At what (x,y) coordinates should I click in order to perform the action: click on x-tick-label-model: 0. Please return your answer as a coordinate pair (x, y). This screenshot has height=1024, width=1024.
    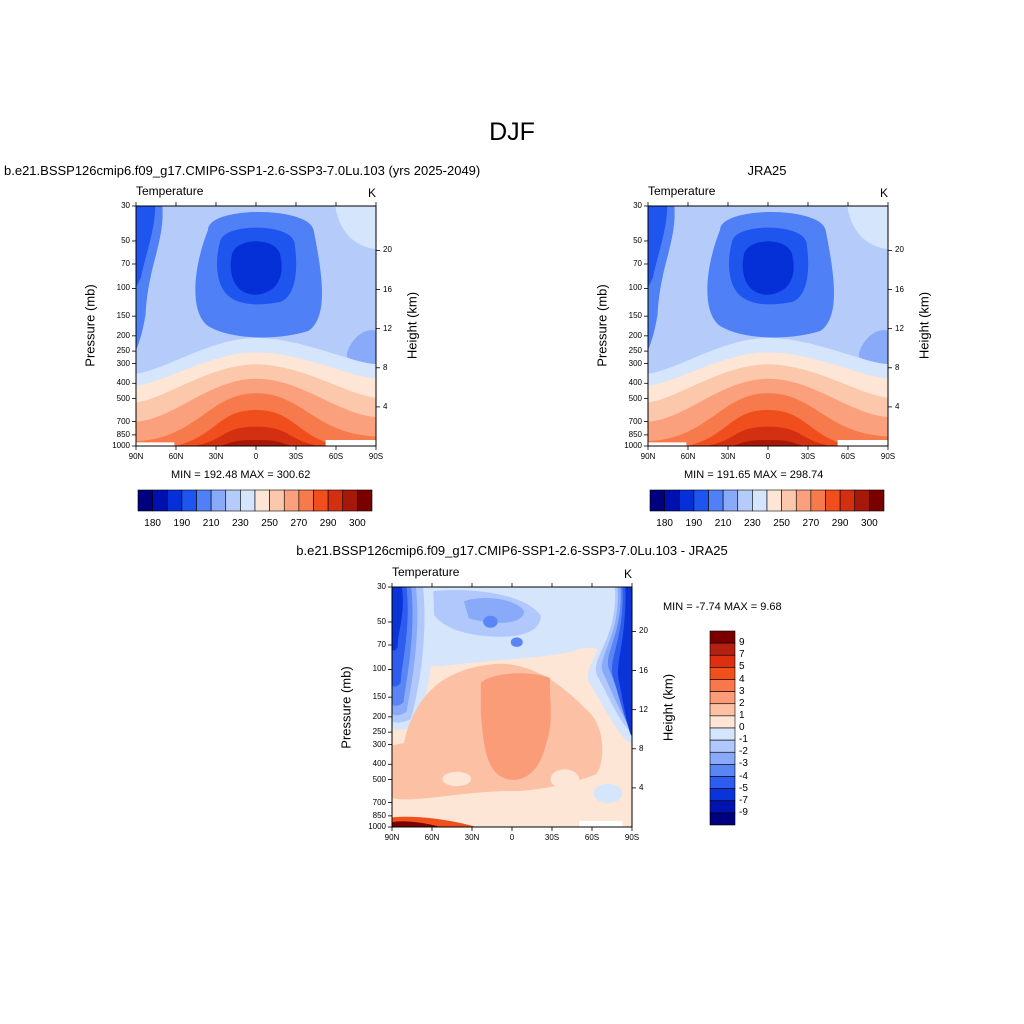
    Looking at the image, I should click on (256, 456).